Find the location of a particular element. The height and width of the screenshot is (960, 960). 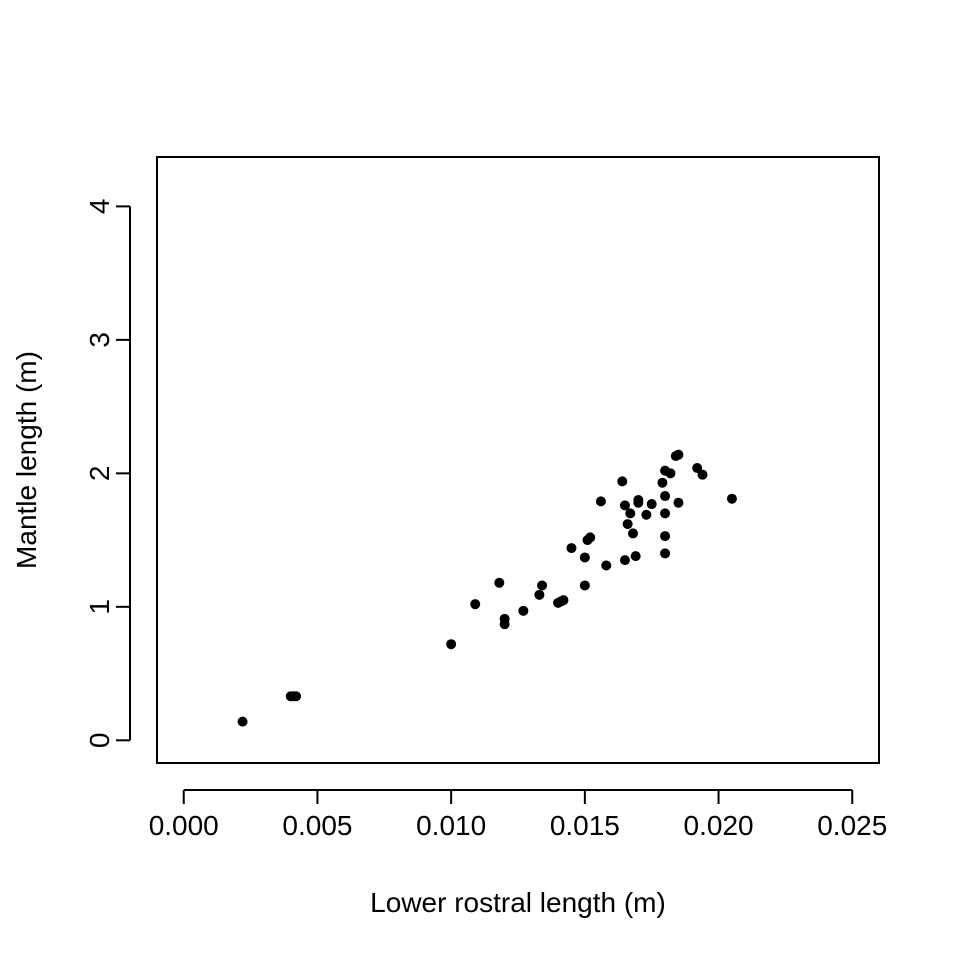

x-tick-label: 0.005 is located at coordinates (317, 825).